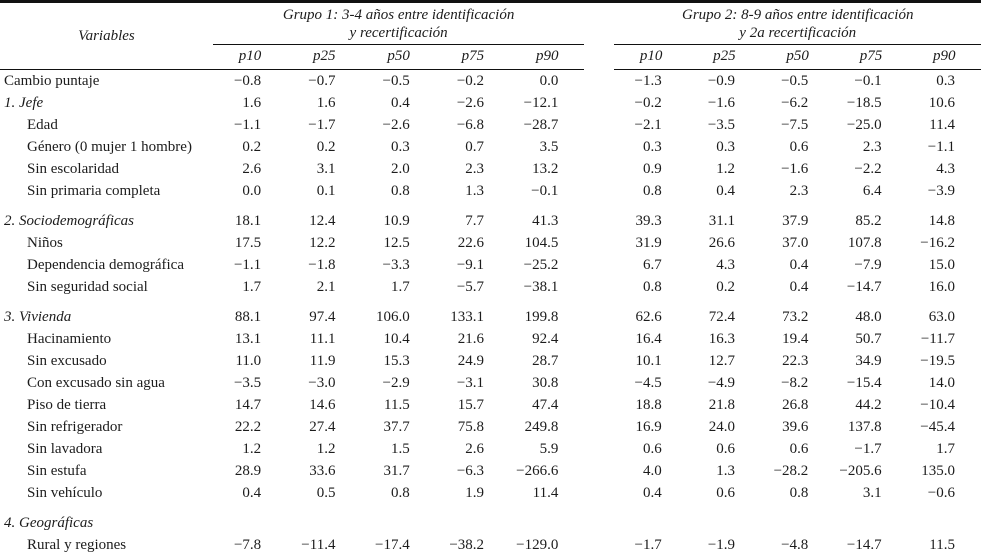  I want to click on group2-col-p10: p10, so click(651, 57).